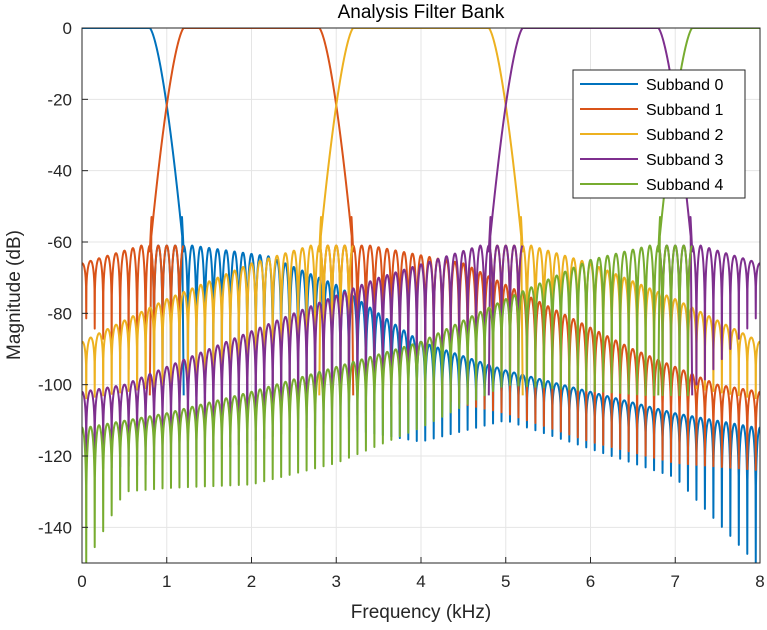 Image resolution: width=767 pixels, height=630 pixels. Describe the element at coordinates (55, 385) in the screenshot. I see `y-tick-label: -100` at that location.